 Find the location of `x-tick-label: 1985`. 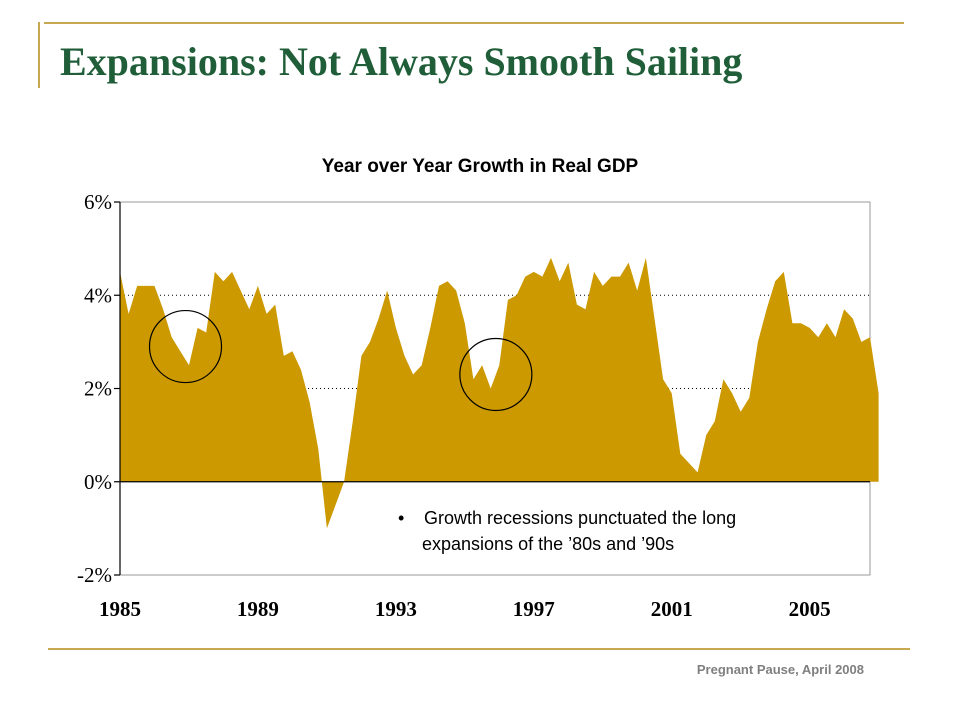

x-tick-label: 1985 is located at coordinates (120, 609).